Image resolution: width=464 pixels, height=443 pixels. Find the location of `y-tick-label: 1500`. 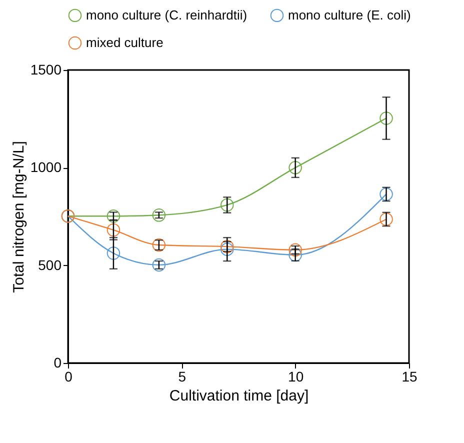

y-tick-label: 1500 is located at coordinates (46, 70).